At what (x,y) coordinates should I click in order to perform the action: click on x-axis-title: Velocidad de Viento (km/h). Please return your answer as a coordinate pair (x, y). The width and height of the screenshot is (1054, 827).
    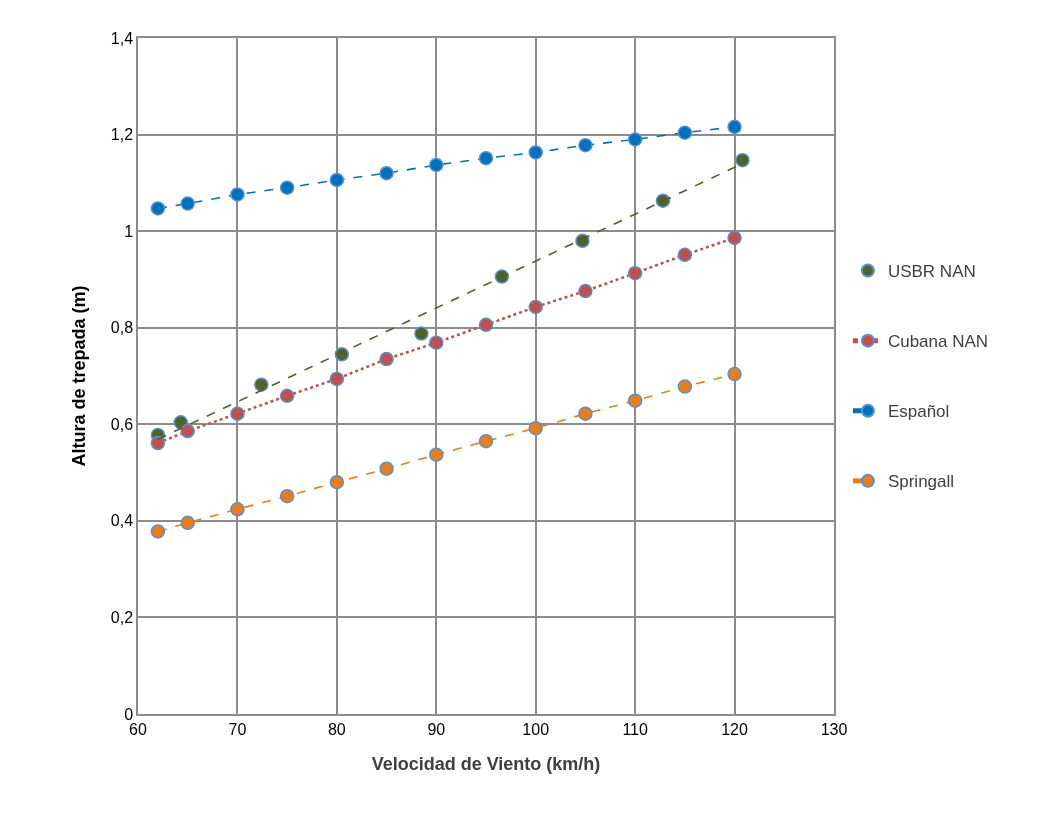
    Looking at the image, I should click on (486, 763).